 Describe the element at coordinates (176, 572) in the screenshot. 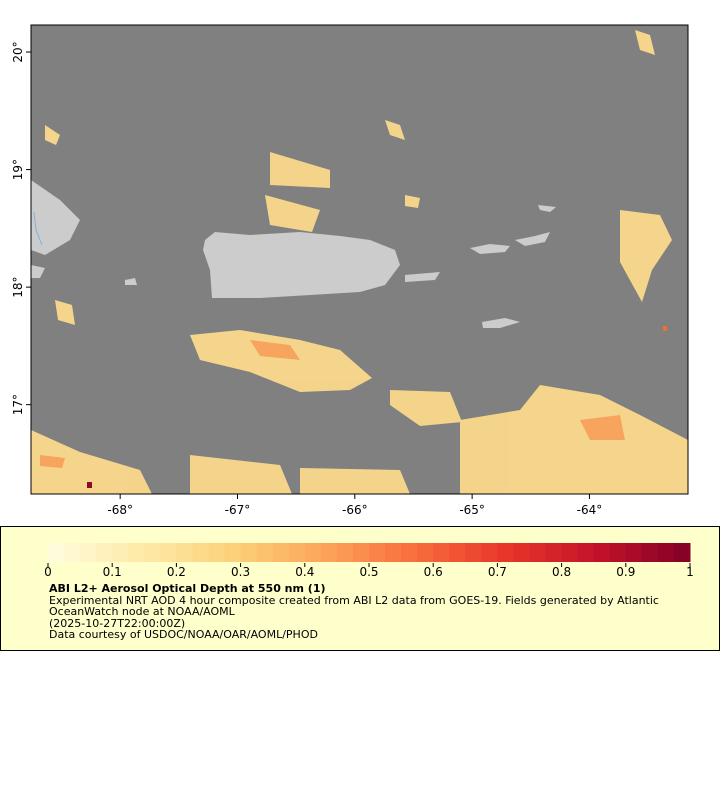

I see `colorbar-tick-label: 0.2` at that location.